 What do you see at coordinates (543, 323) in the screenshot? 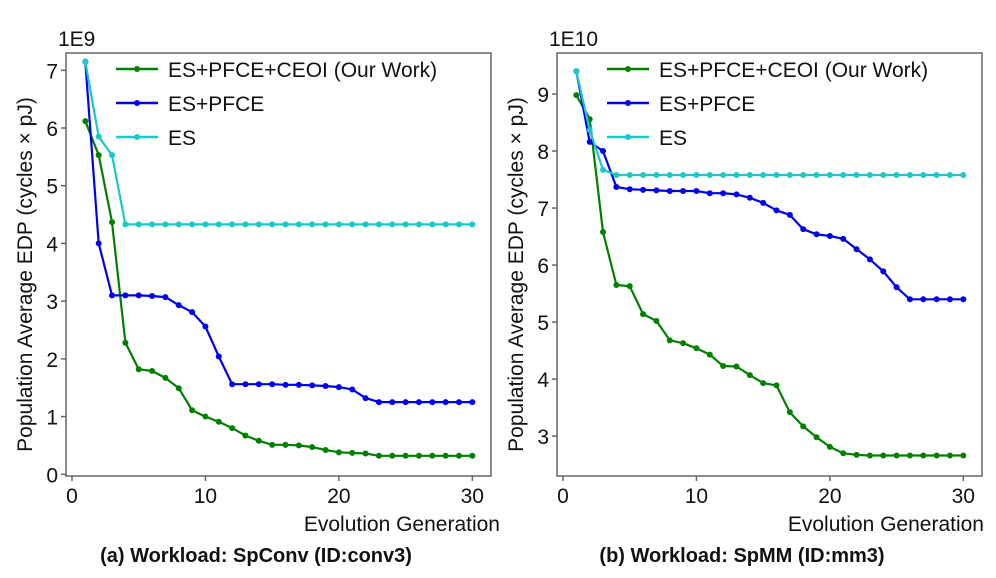
I see `y-tick-label-b: 5` at bounding box center [543, 323].